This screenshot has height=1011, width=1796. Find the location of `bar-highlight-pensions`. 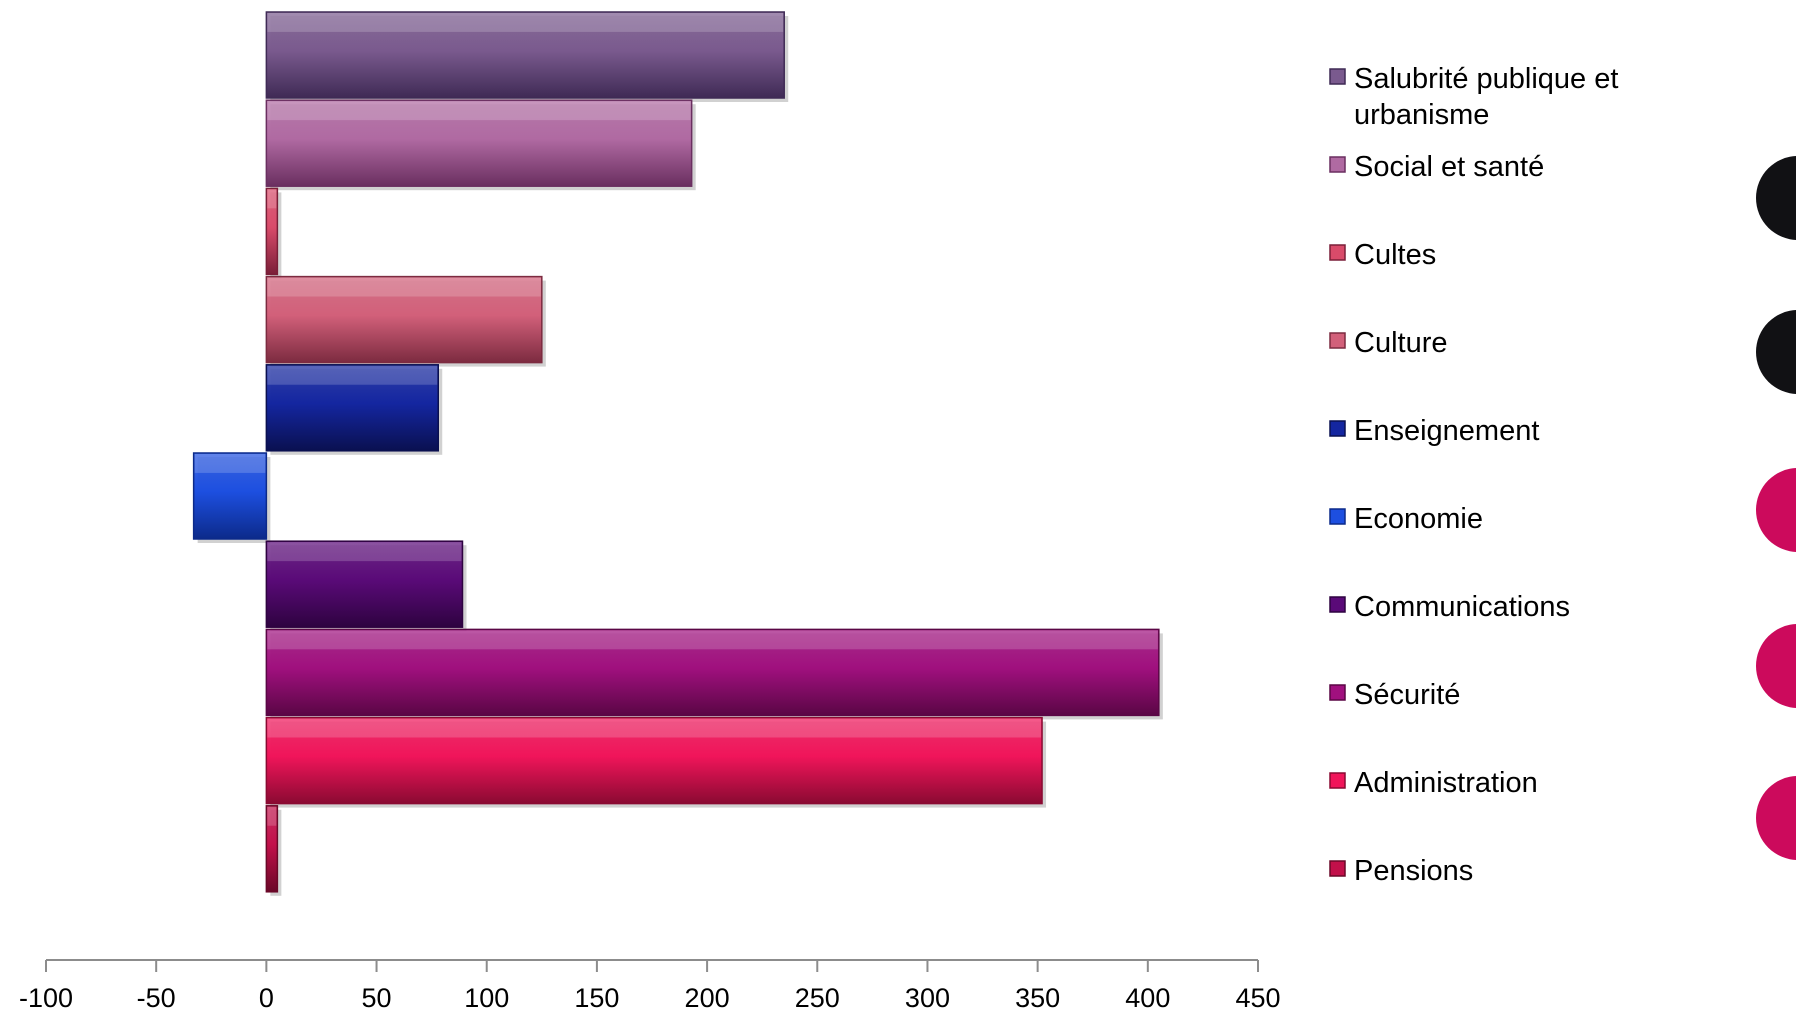

bar-highlight-pensions is located at coordinates (272, 816).